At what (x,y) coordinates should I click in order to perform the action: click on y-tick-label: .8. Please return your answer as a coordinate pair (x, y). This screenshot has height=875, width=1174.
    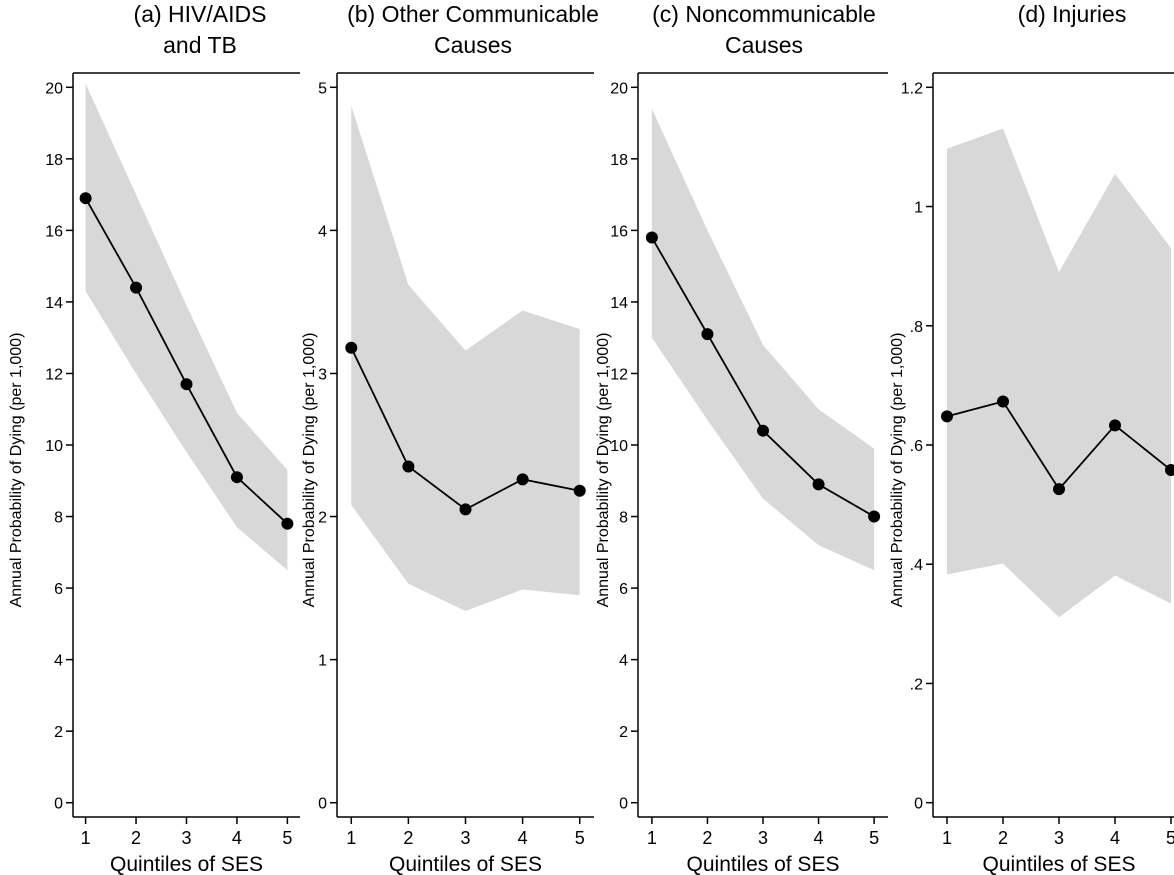
    Looking at the image, I should click on (916, 327).